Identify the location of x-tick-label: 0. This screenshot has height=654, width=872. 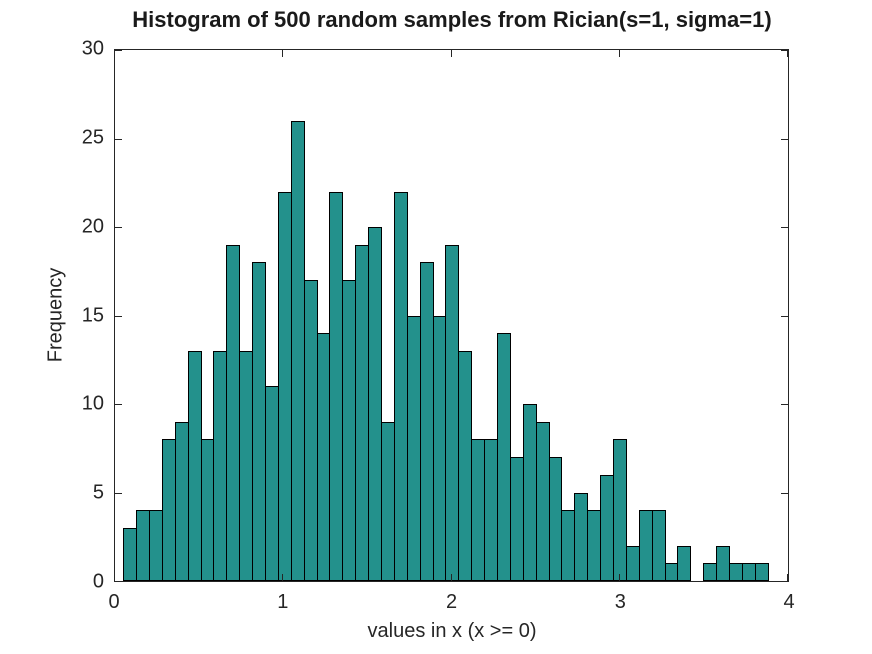
(114, 602).